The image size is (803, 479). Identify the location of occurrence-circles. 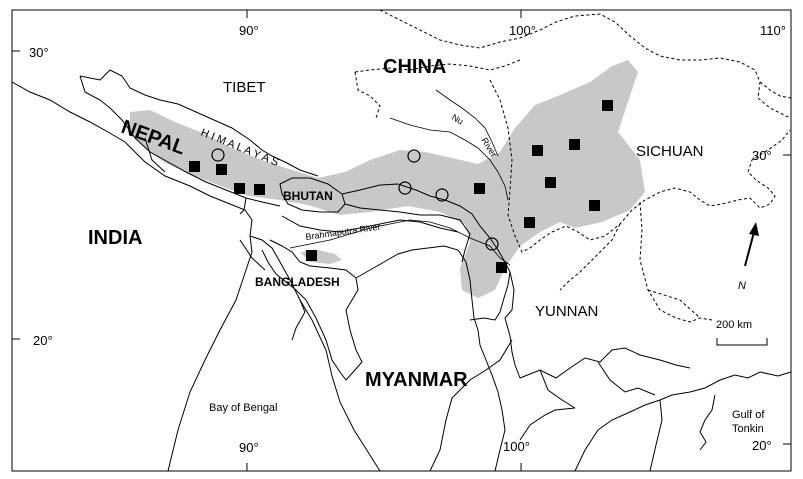
(355, 199).